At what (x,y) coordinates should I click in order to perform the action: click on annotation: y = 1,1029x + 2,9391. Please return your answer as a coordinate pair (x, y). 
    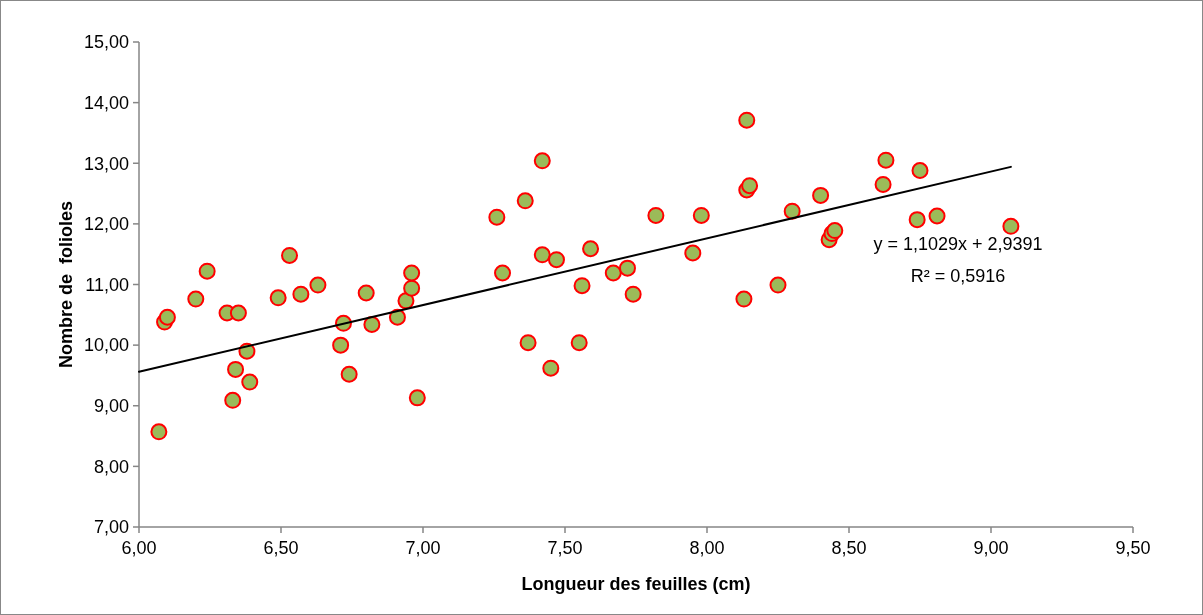
    Looking at the image, I should click on (958, 244).